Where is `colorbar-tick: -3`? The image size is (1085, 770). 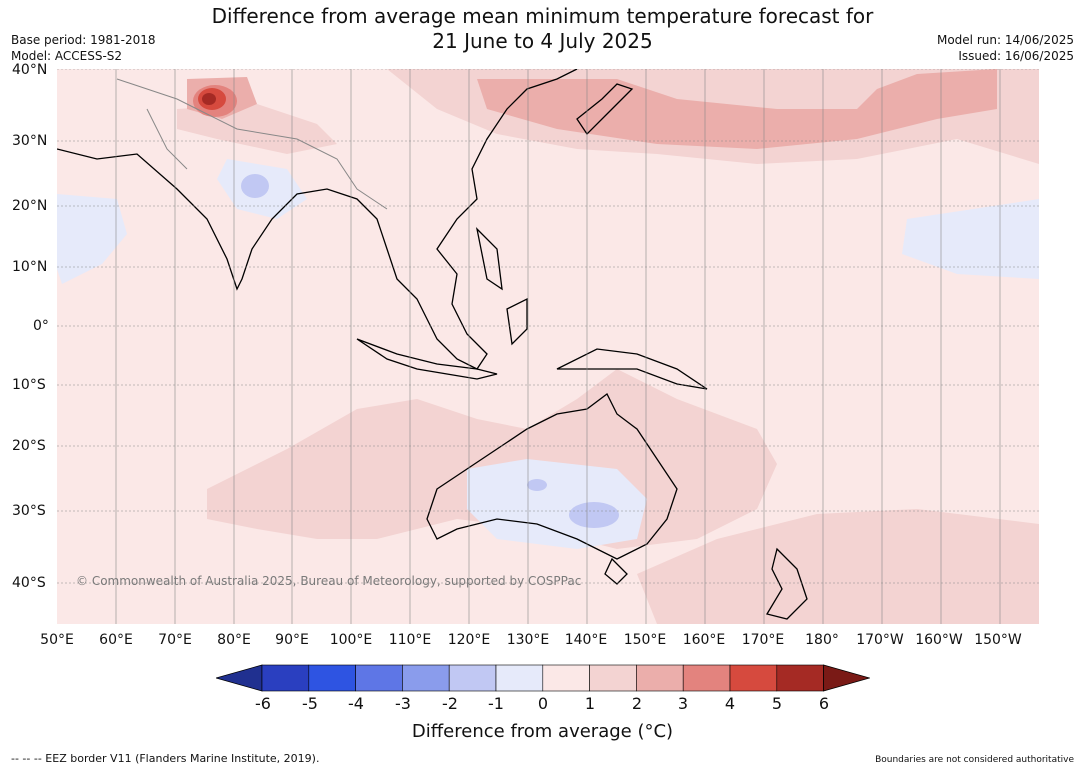 colorbar-tick: -3 is located at coordinates (403, 703).